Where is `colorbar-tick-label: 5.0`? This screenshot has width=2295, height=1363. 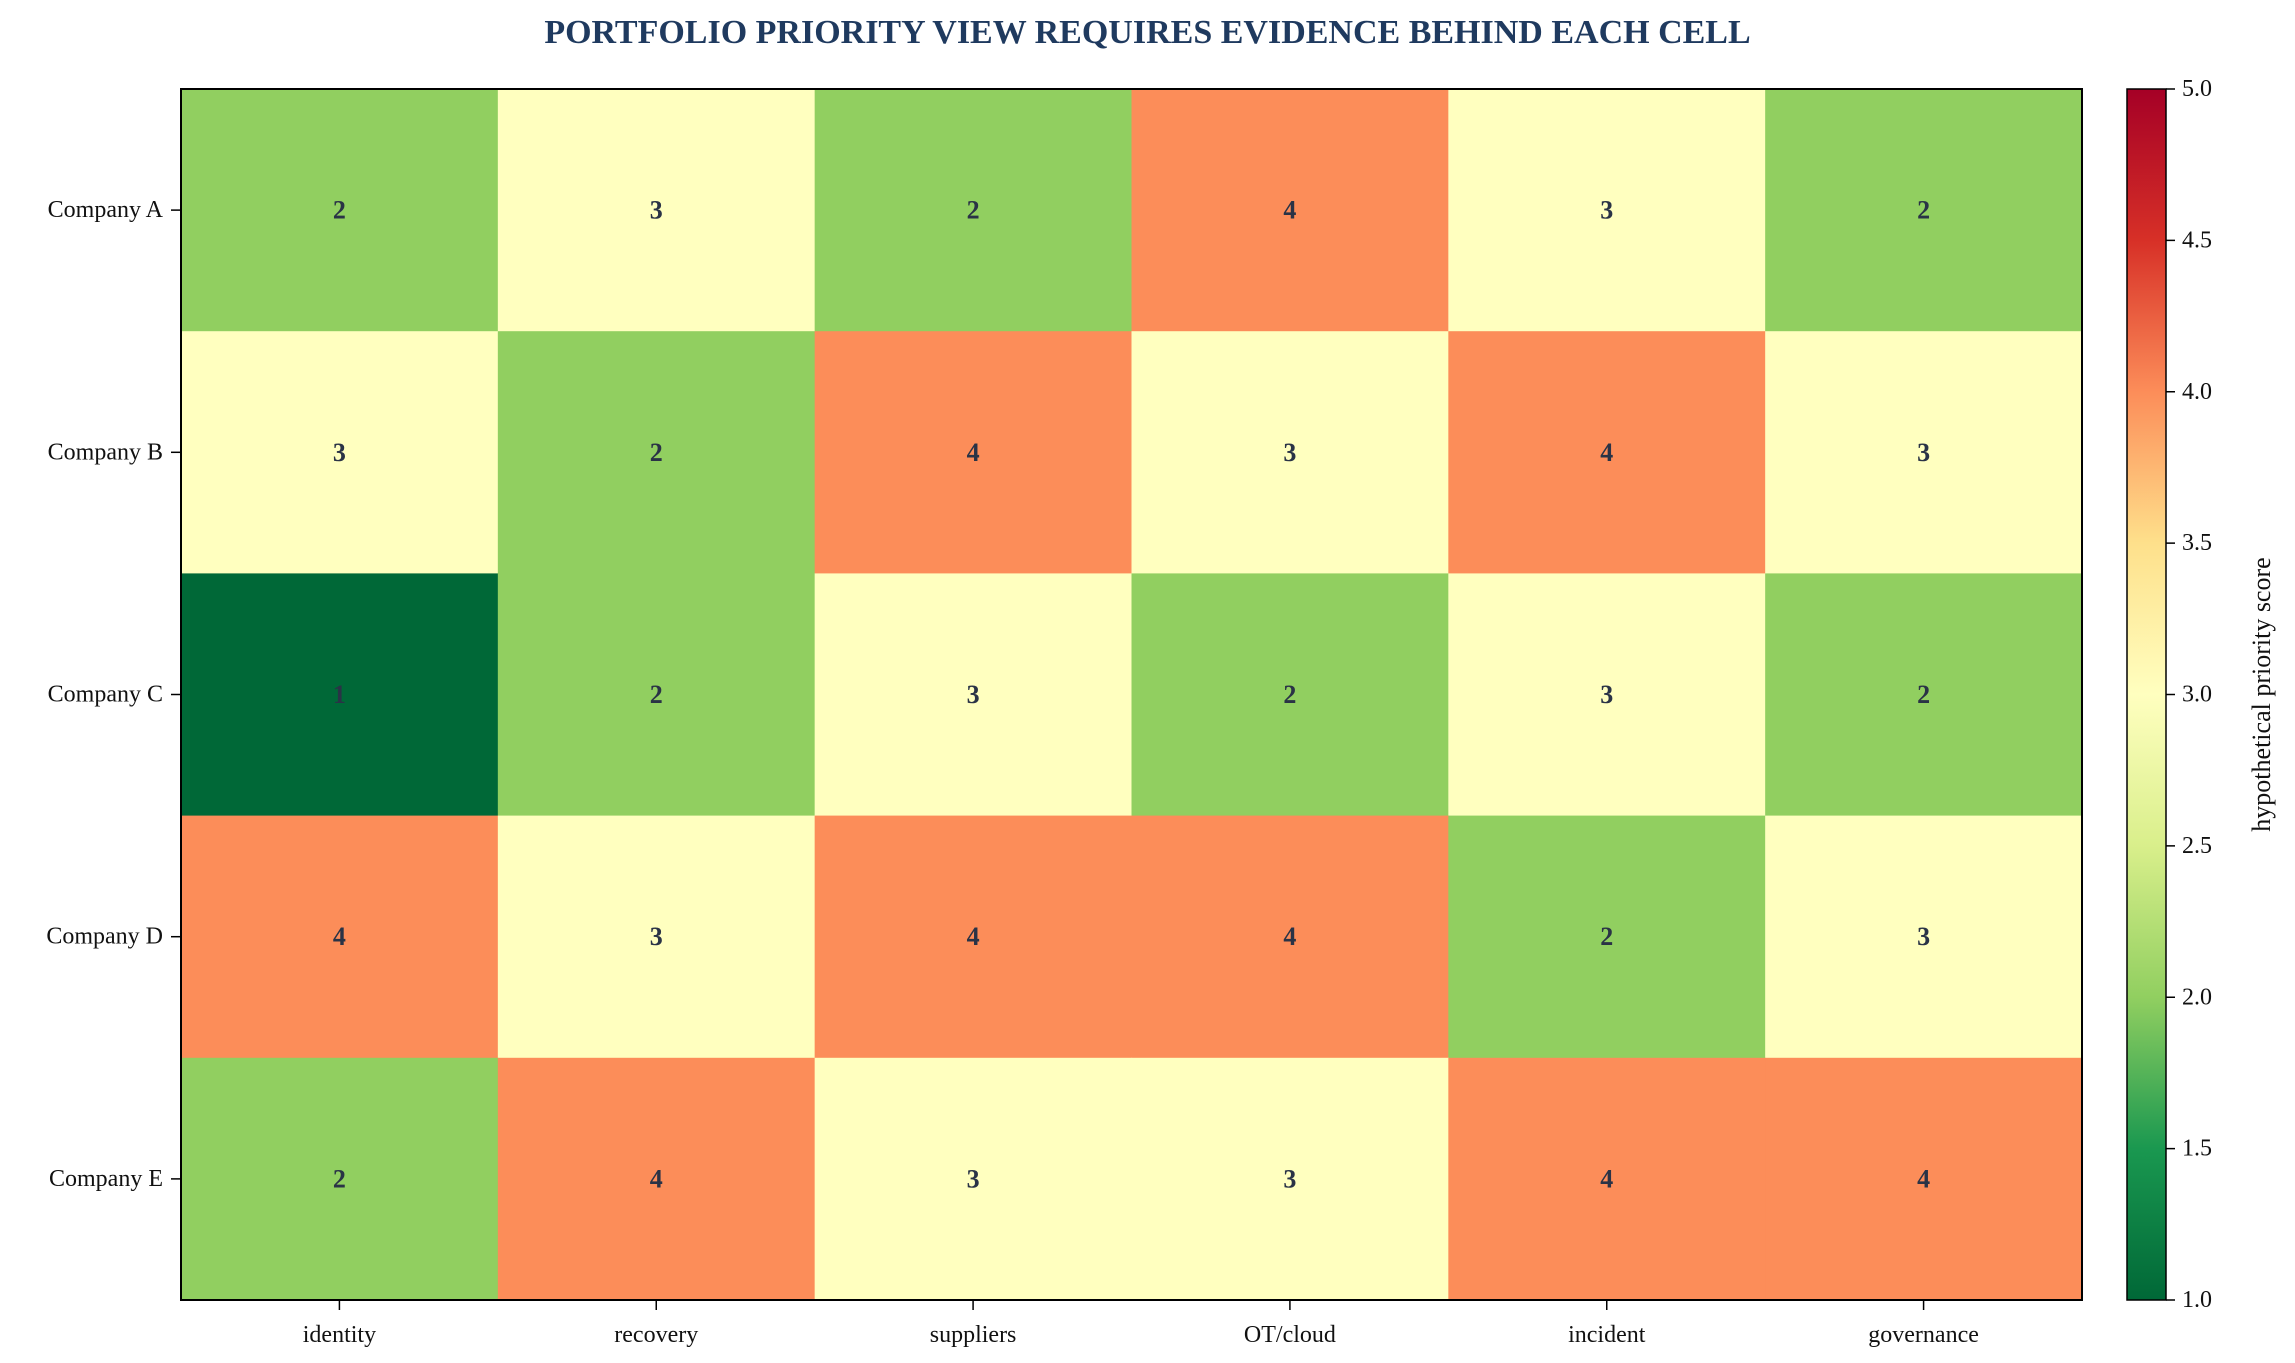 colorbar-tick-label: 5.0 is located at coordinates (2197, 89).